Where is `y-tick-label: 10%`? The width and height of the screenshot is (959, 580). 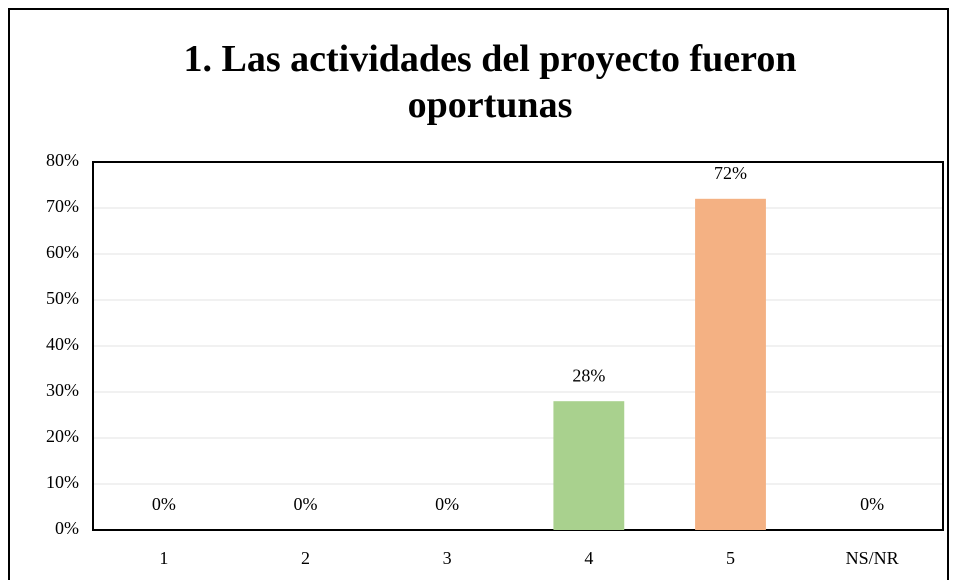 y-tick-label: 10% is located at coordinates (62, 482).